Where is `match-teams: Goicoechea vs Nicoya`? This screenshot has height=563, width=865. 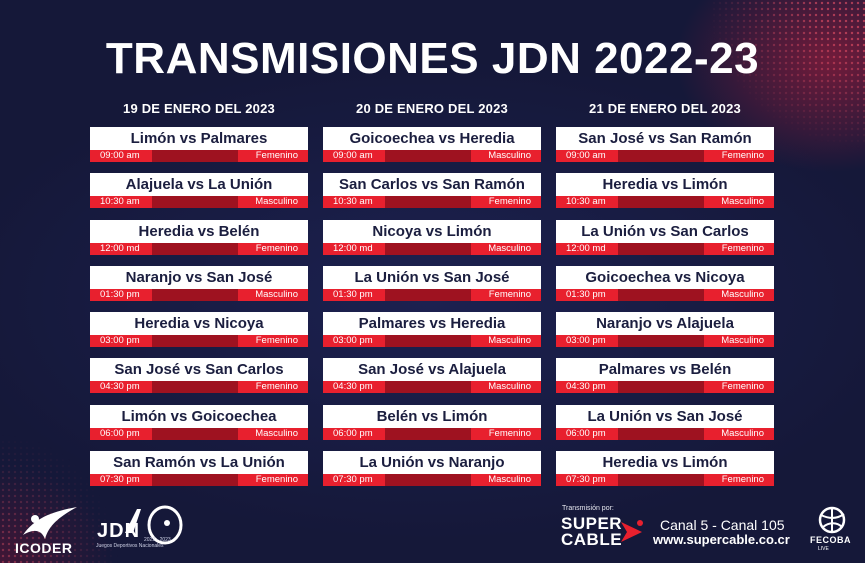
match-teams: Goicoechea vs Nicoya is located at coordinates (665, 277).